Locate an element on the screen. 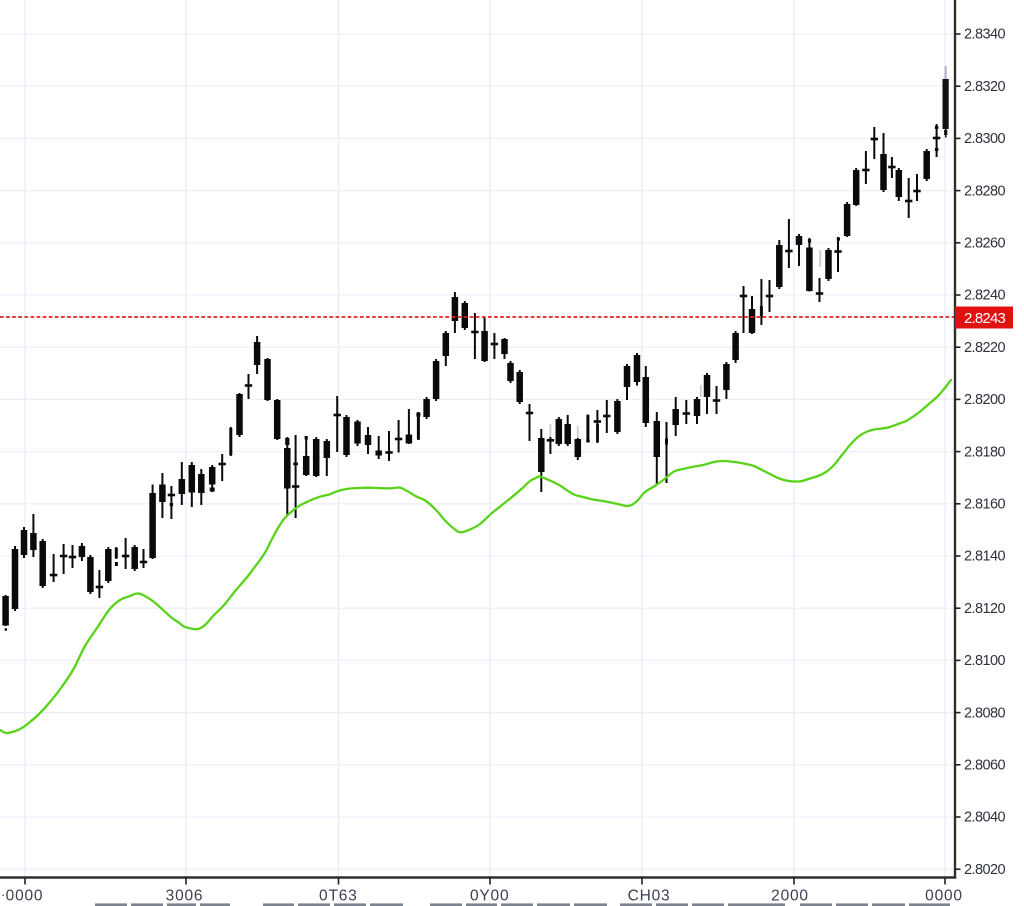  svg-text: 2.8200 is located at coordinates (985, 400).